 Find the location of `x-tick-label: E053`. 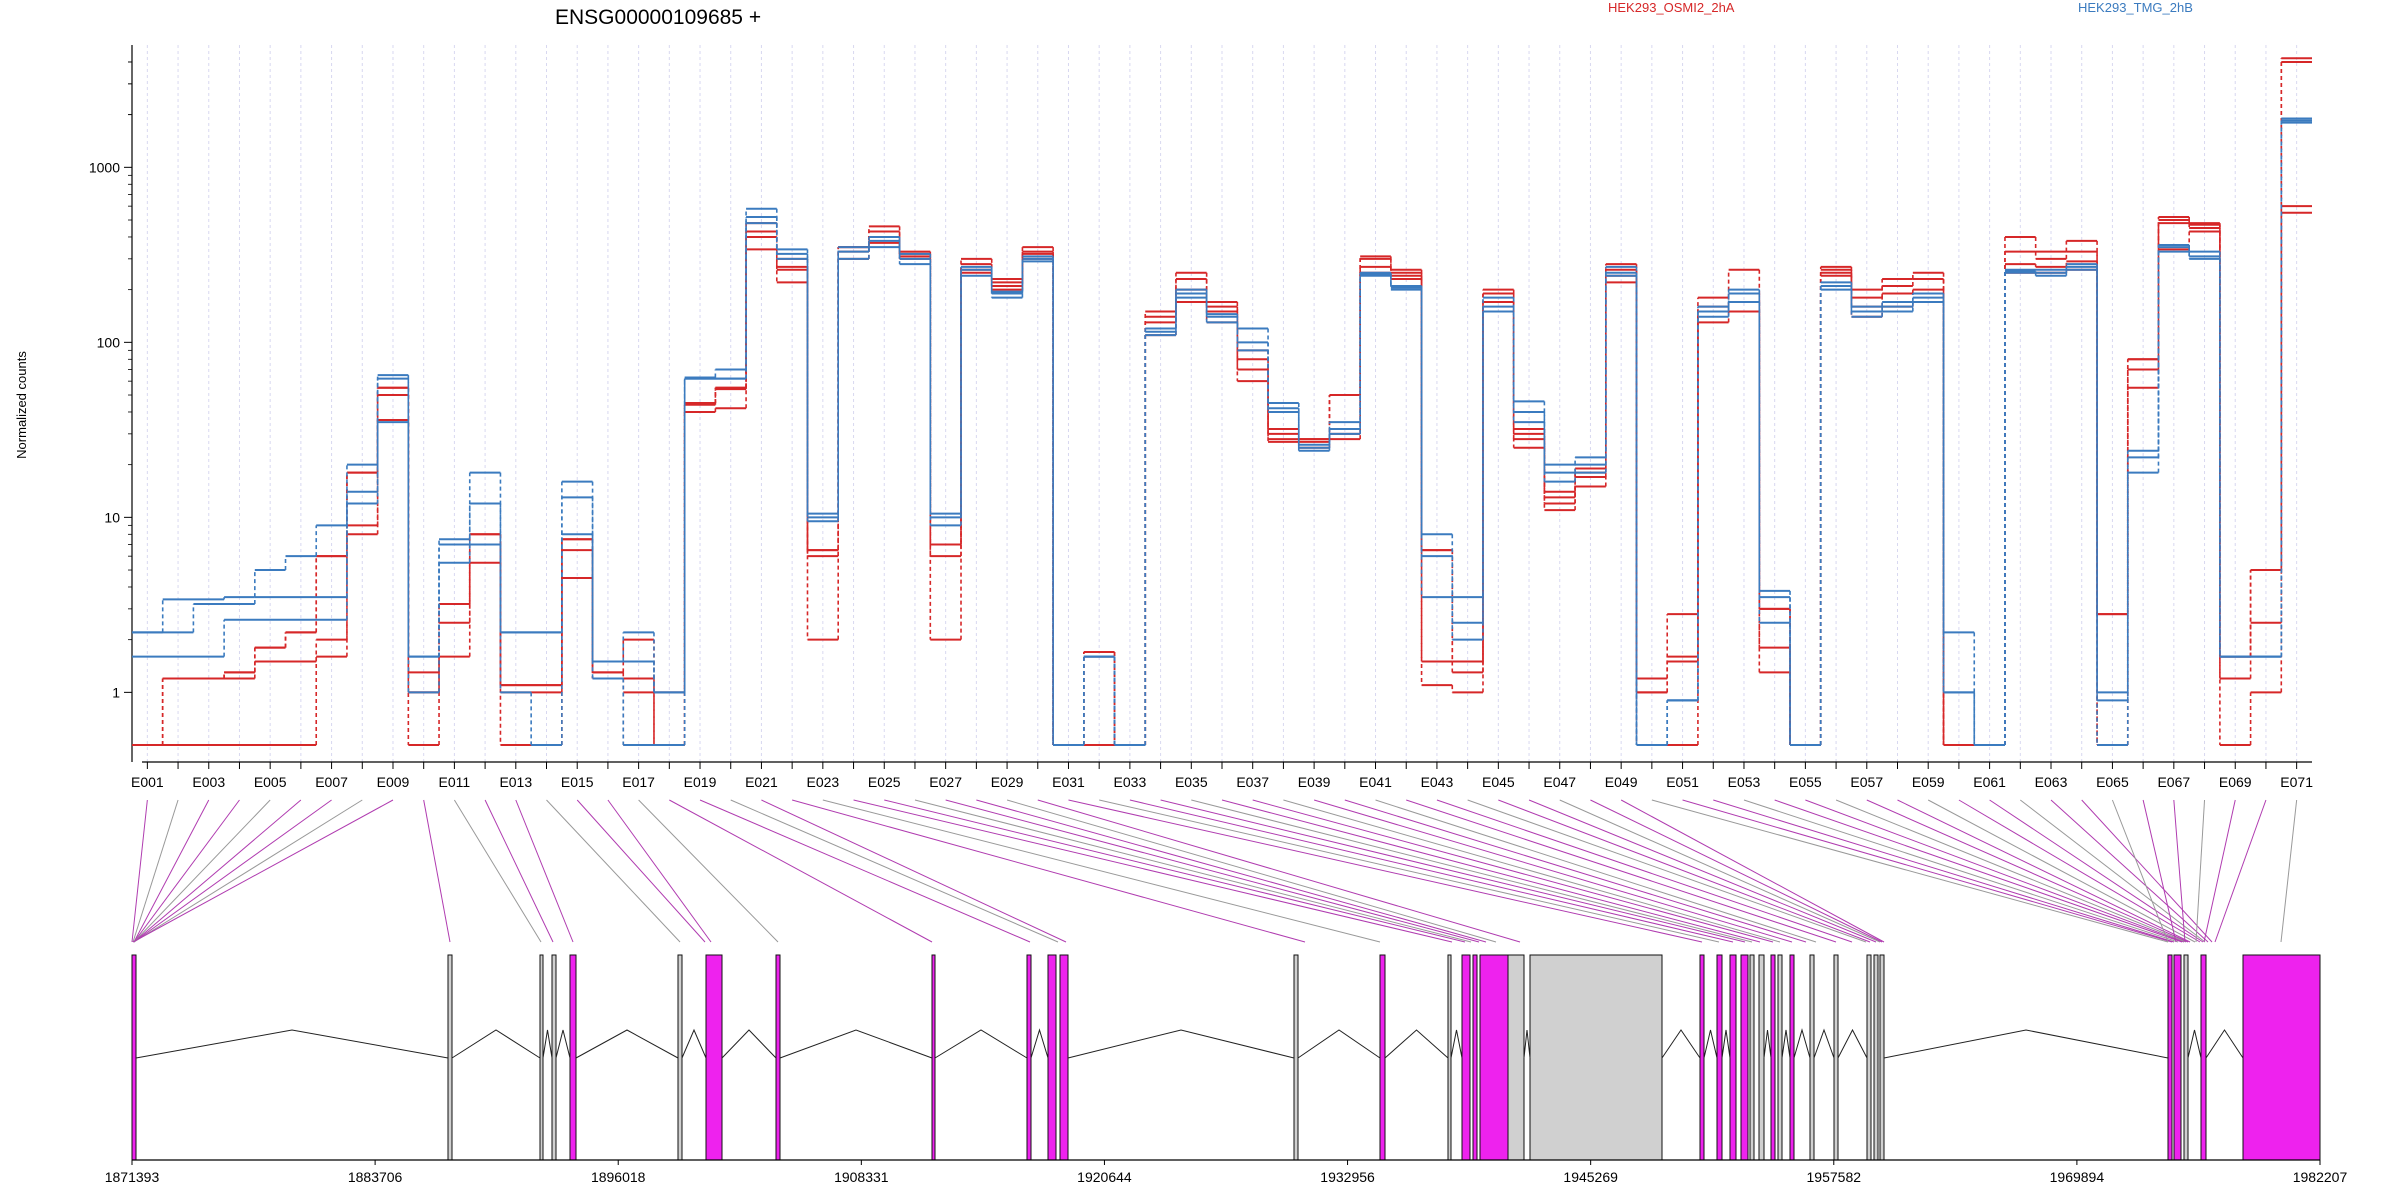

x-tick-label: E053 is located at coordinates (1744, 782).